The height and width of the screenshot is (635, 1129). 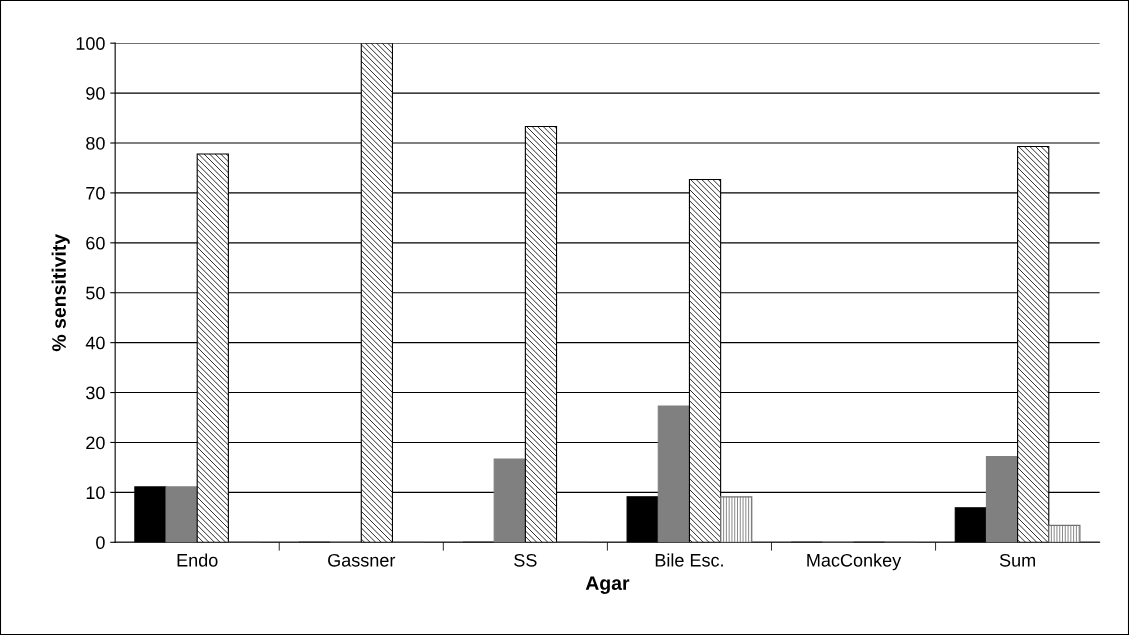 What do you see at coordinates (95, 243) in the screenshot?
I see `y-tick-label: 60` at bounding box center [95, 243].